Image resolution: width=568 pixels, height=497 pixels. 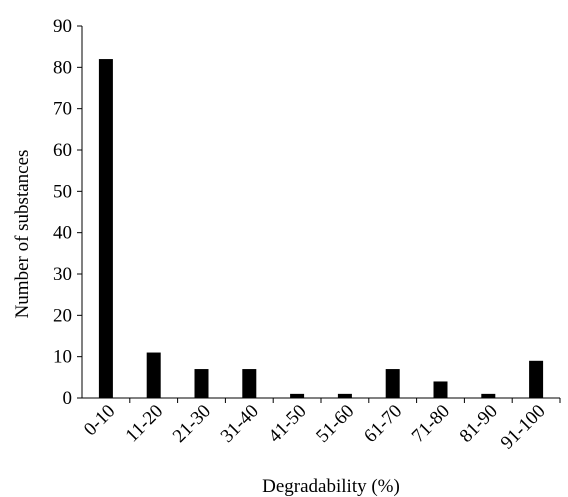 What do you see at coordinates (331, 486) in the screenshot?
I see `x-axis-title: Degradability (%)` at bounding box center [331, 486].